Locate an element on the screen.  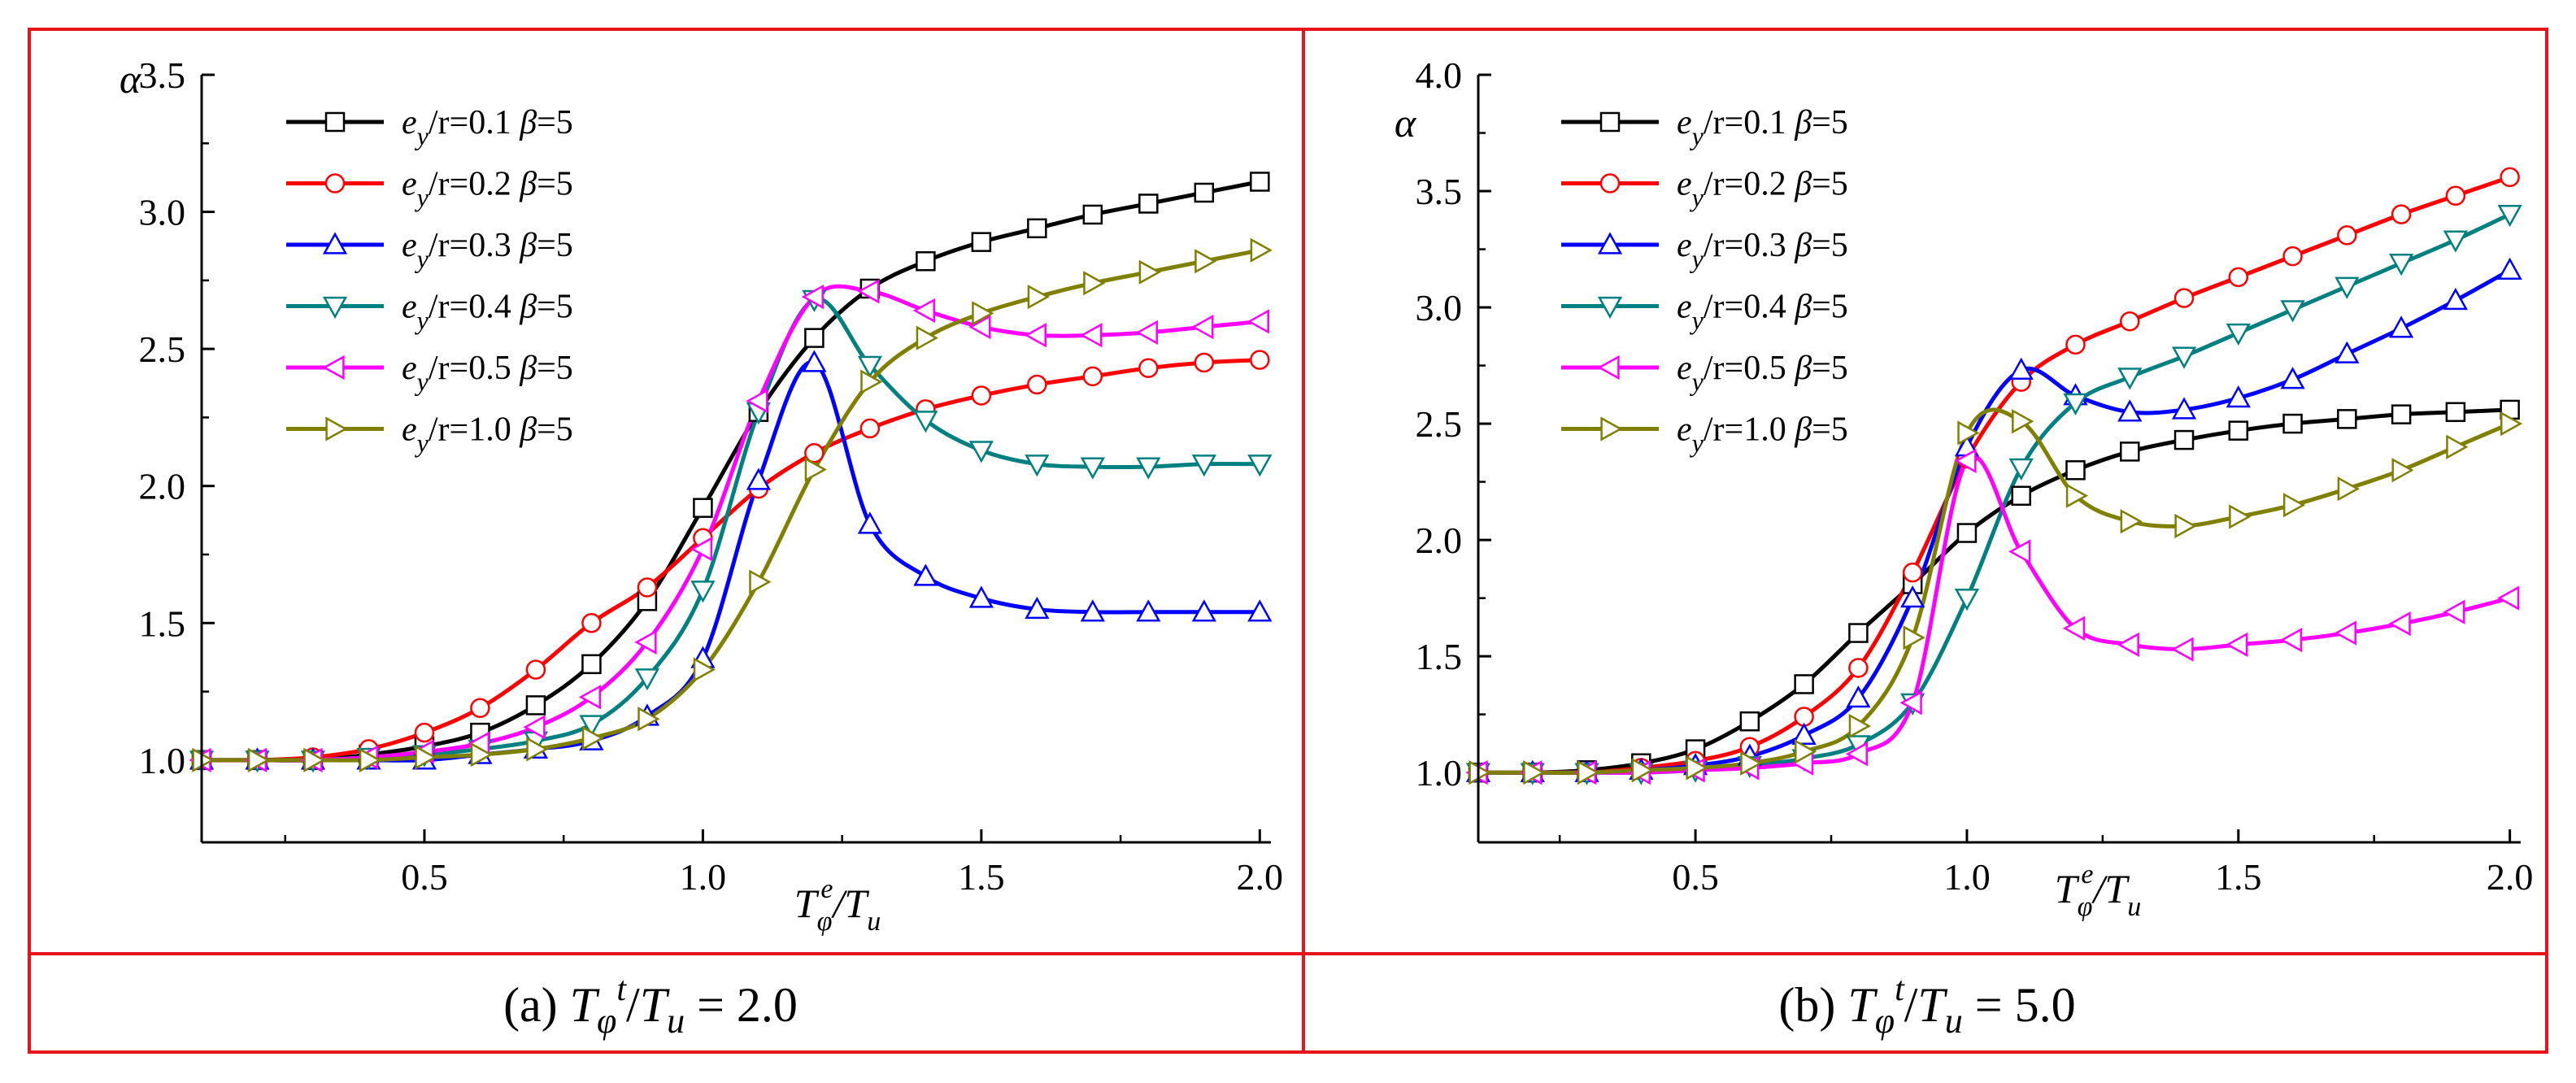
legend-label: ey/r=0.2 β=5 is located at coordinates (1762, 189).